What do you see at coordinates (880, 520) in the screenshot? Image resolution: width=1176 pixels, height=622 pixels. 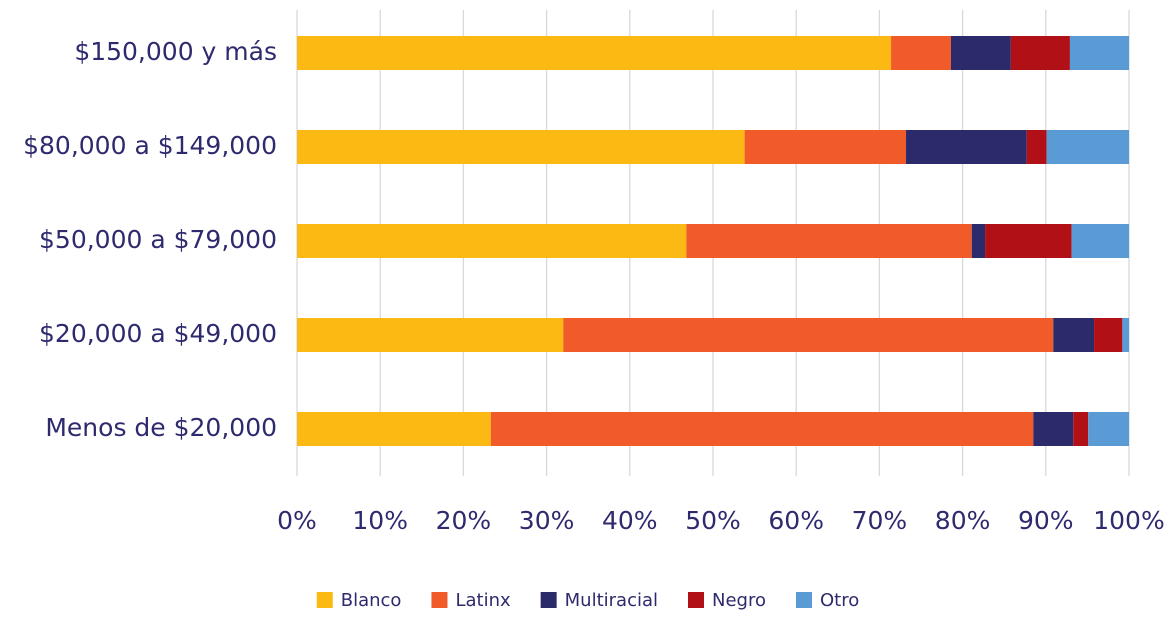 I see `x-tick-label: 70%` at bounding box center [880, 520].